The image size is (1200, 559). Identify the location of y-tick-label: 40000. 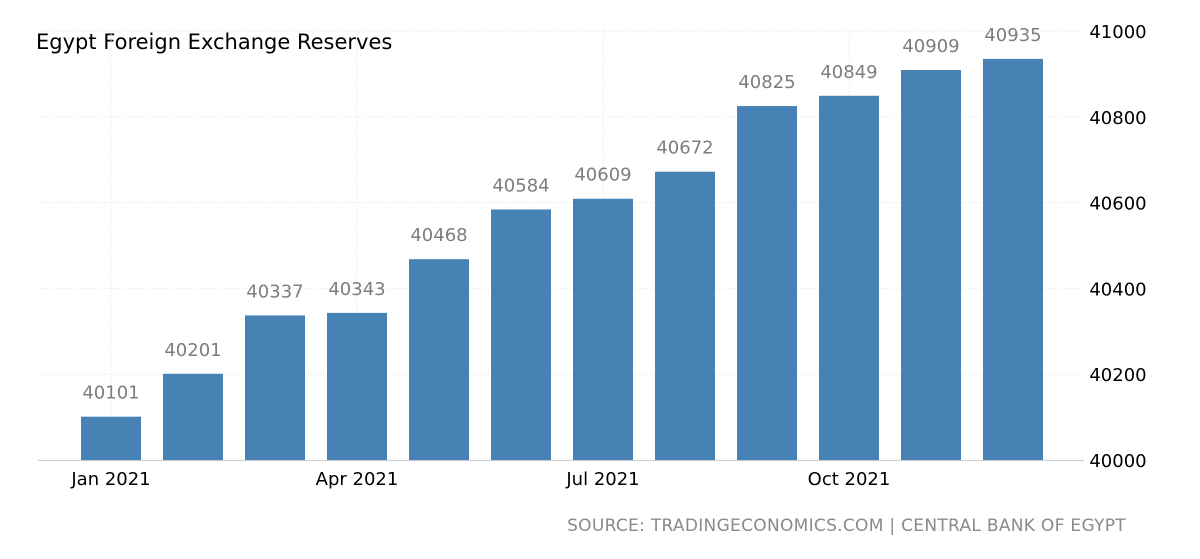
(1117, 461).